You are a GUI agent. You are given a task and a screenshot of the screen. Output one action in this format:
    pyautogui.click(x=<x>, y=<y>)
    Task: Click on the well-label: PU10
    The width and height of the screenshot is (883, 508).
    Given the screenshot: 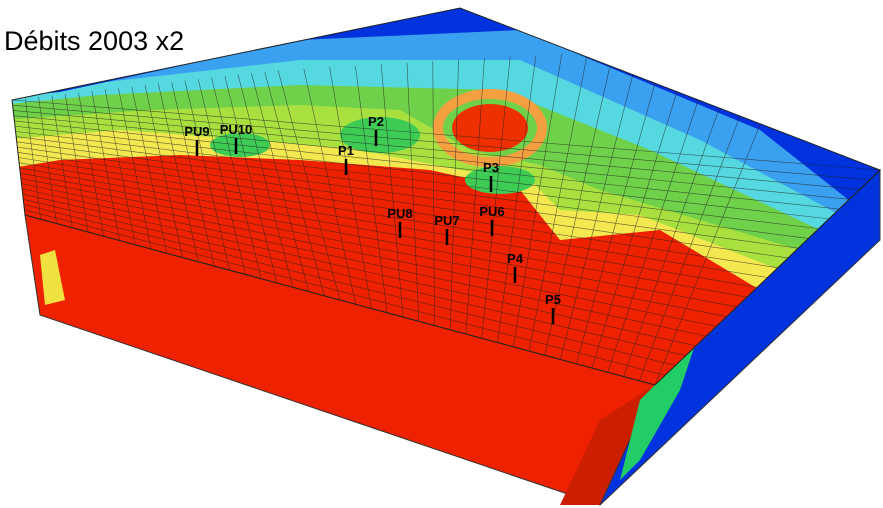 What is the action you would take?
    pyautogui.click(x=236, y=129)
    